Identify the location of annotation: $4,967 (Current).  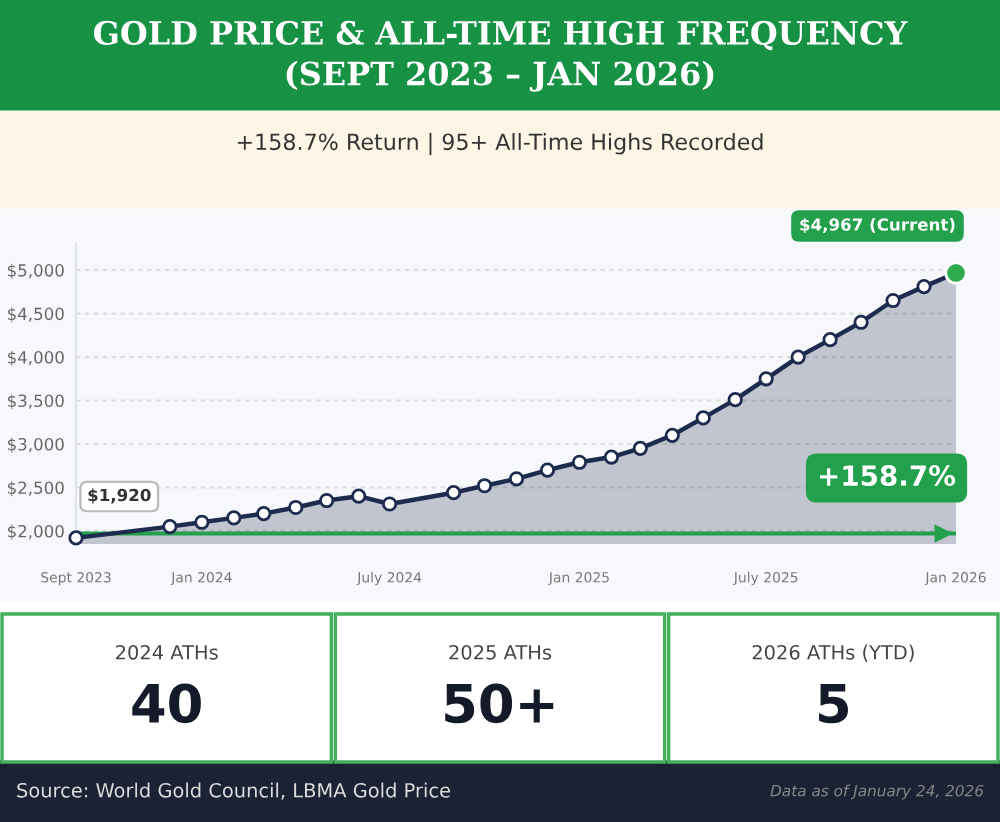
(877, 225).